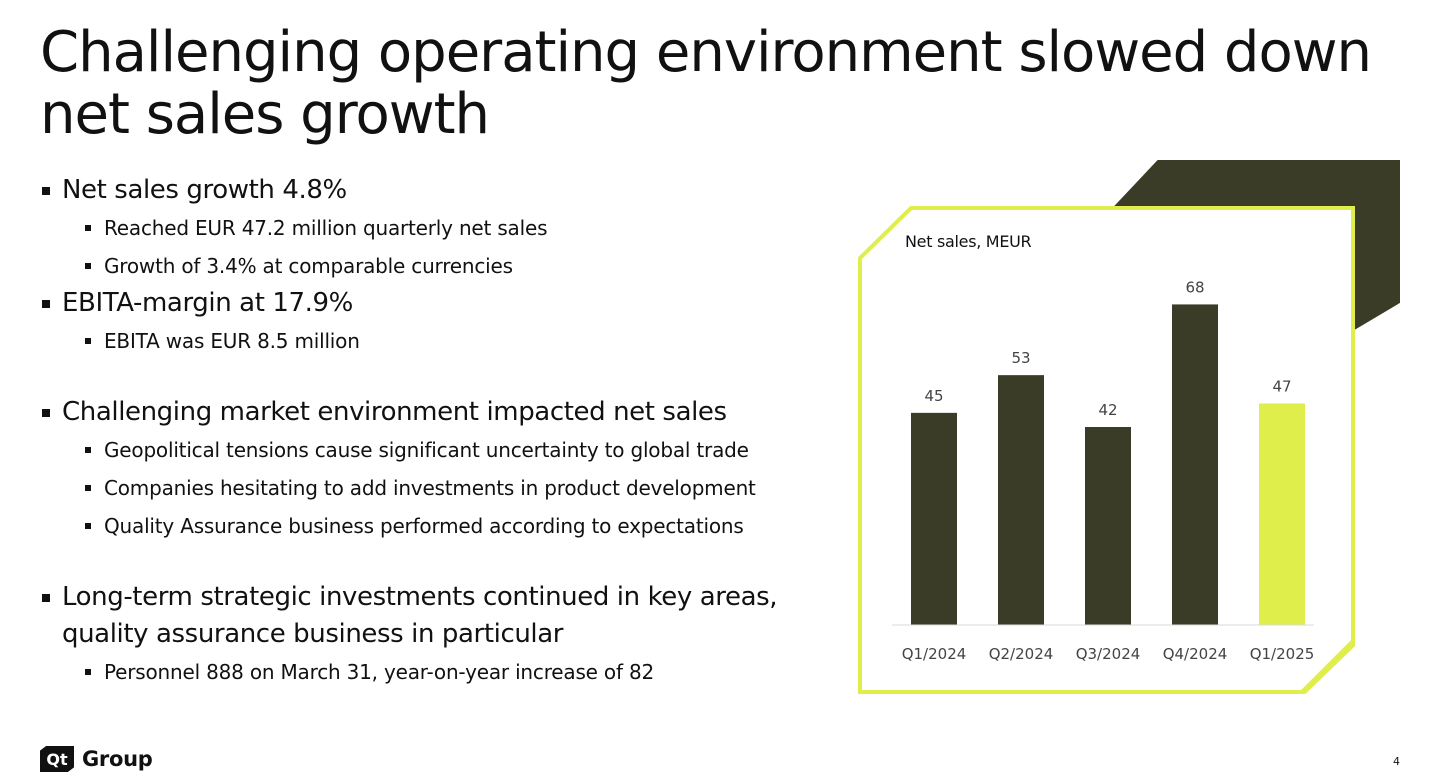 The height and width of the screenshot is (782, 1440). What do you see at coordinates (420, 266) in the screenshot?
I see `sub-bullet-comparable-growth: Growth of 3.4% at comparable currencies` at bounding box center [420, 266].